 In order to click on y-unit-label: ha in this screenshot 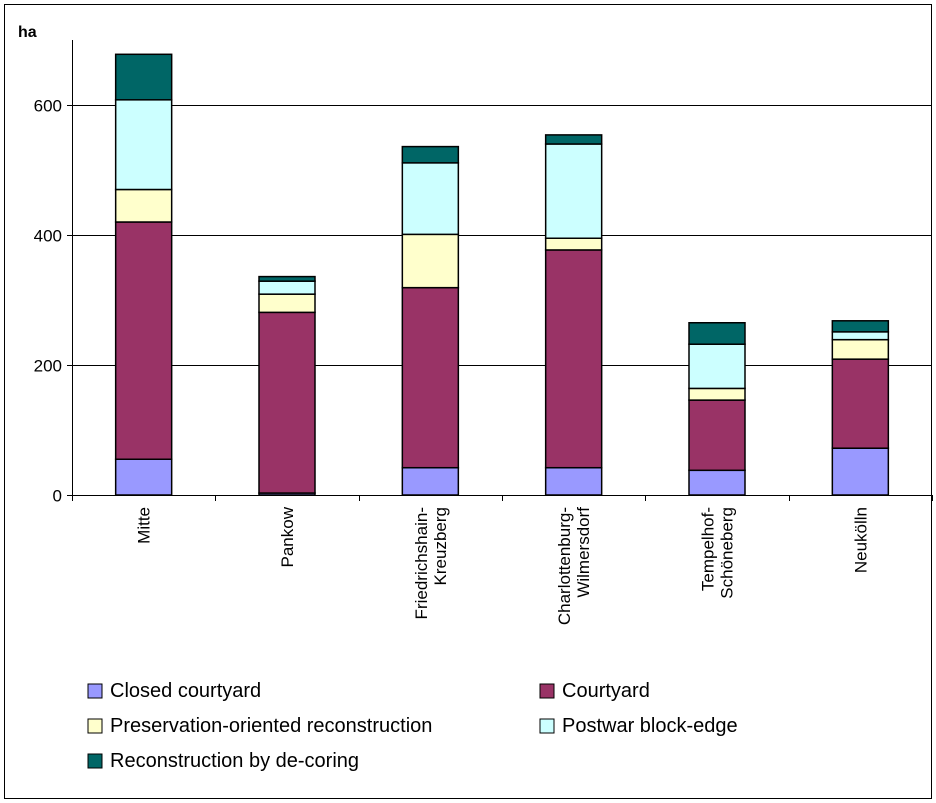, I will do `click(27, 32)`.